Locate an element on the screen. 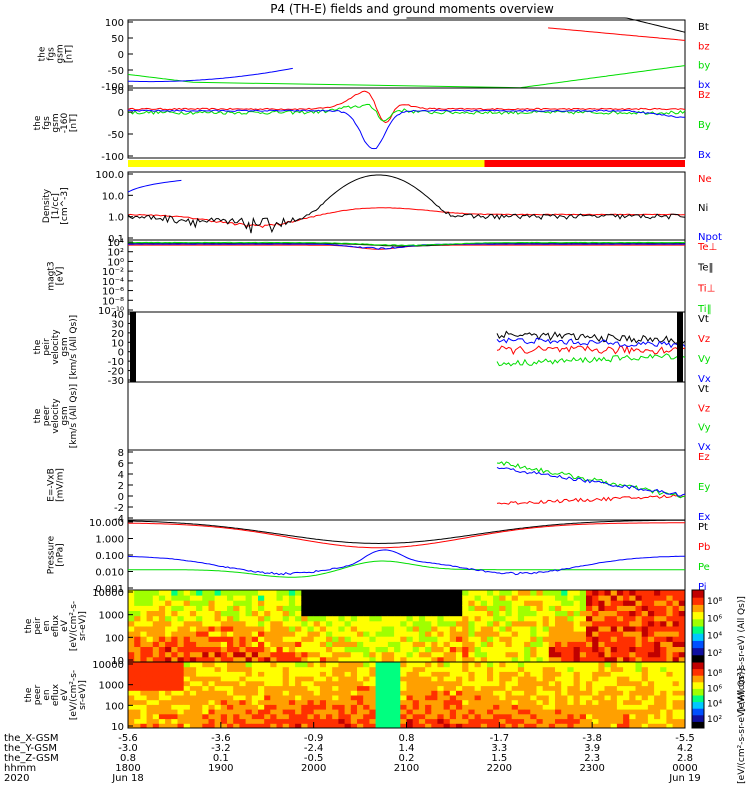 The image size is (750, 800). y-axis-label: Pressure is located at coordinates (52, 554).